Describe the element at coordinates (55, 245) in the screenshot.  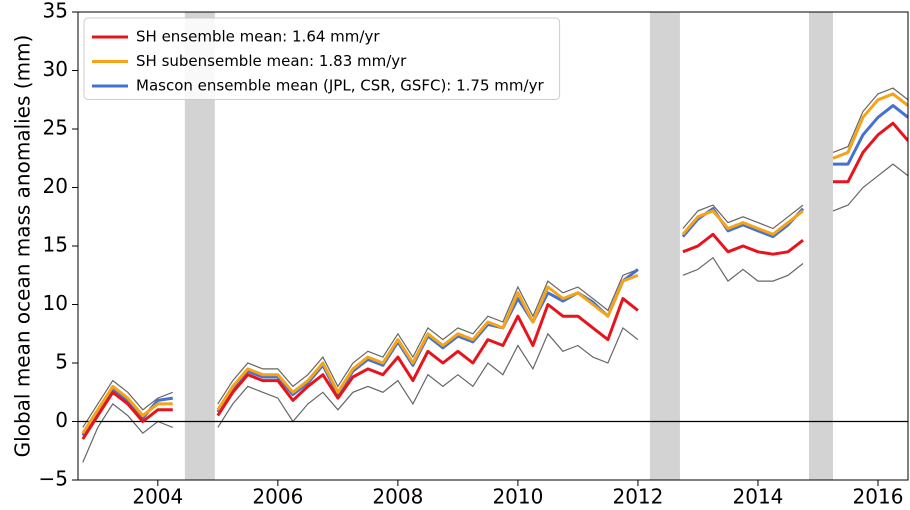
I see `y-tick-label: 15` at that location.